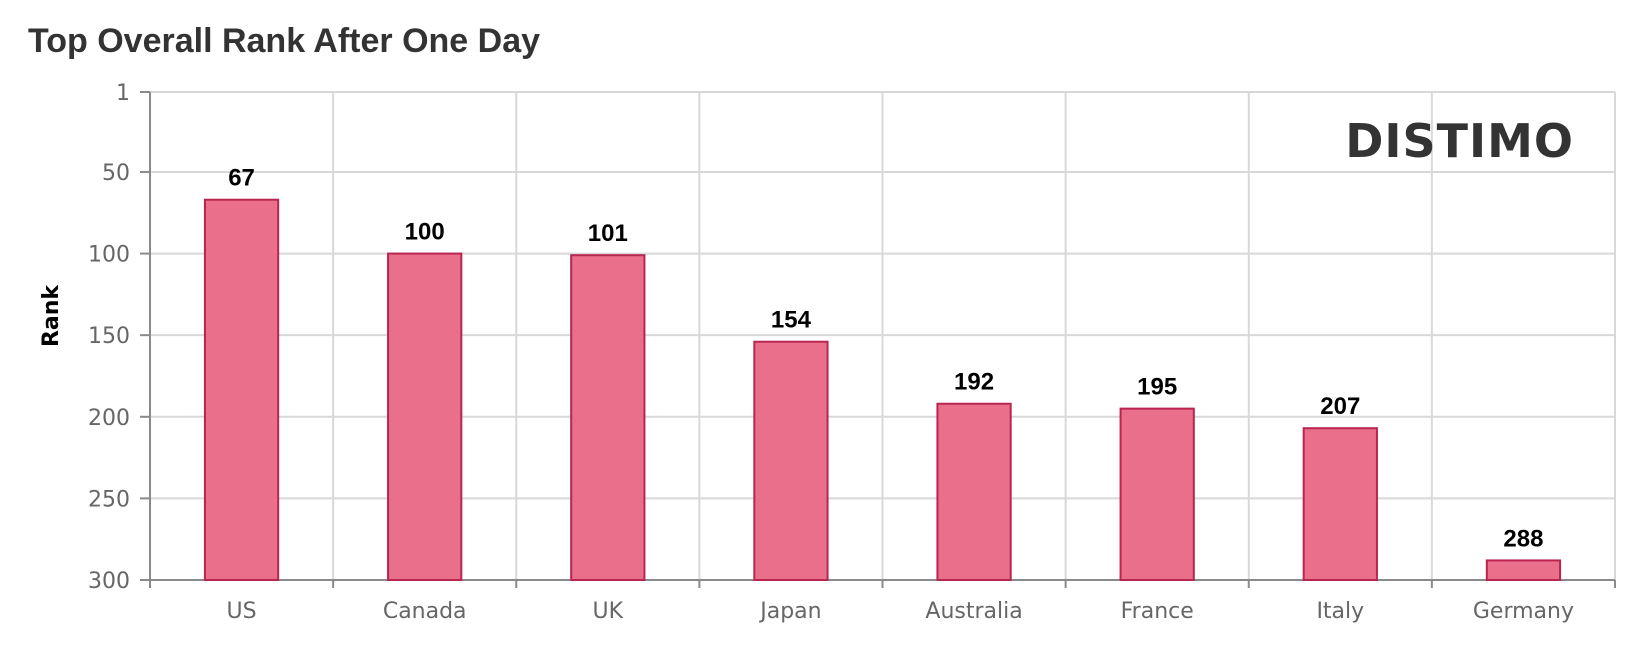  Describe the element at coordinates (109, 418) in the screenshot. I see `y-tick-label: 200` at that location.